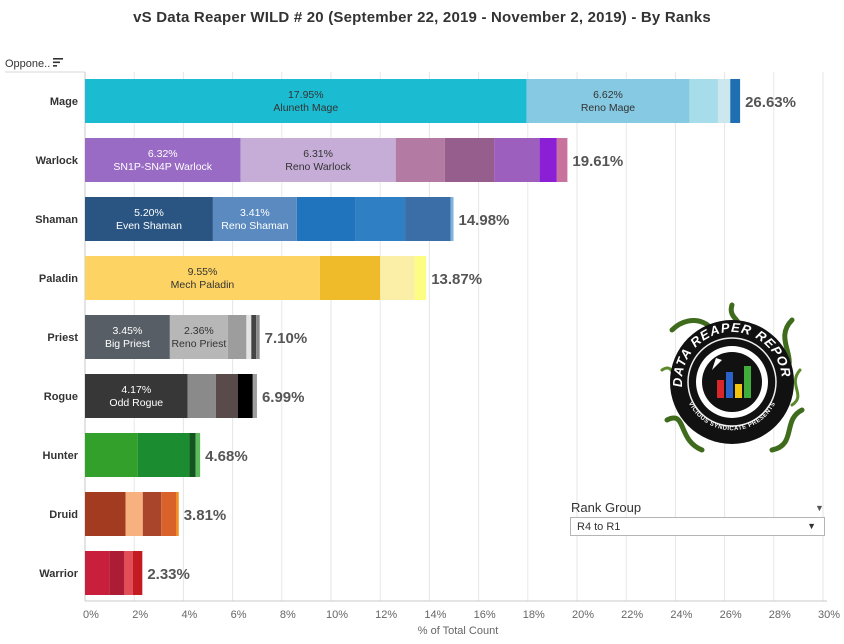  Describe the element at coordinates (811, 526) in the screenshot. I see `chevron-down-icon: ▼` at that location.